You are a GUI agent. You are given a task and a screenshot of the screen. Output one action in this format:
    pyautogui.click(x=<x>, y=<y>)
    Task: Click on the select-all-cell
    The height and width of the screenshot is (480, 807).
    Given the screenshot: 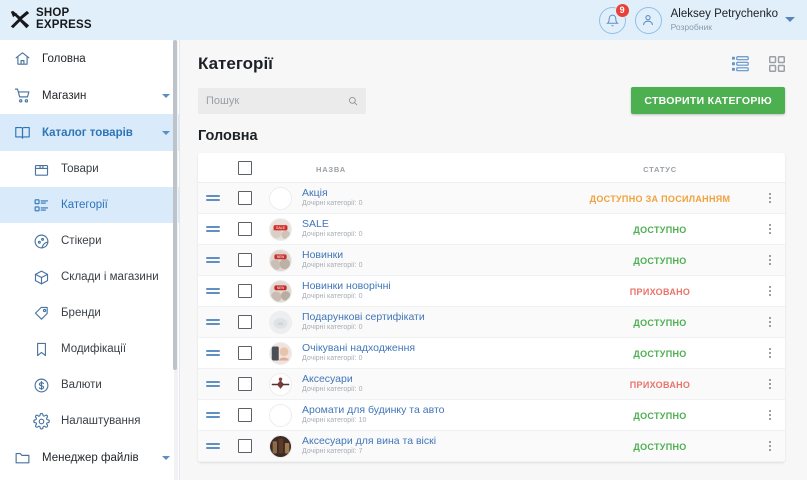 What is the action you would take?
    pyautogui.click(x=245, y=167)
    